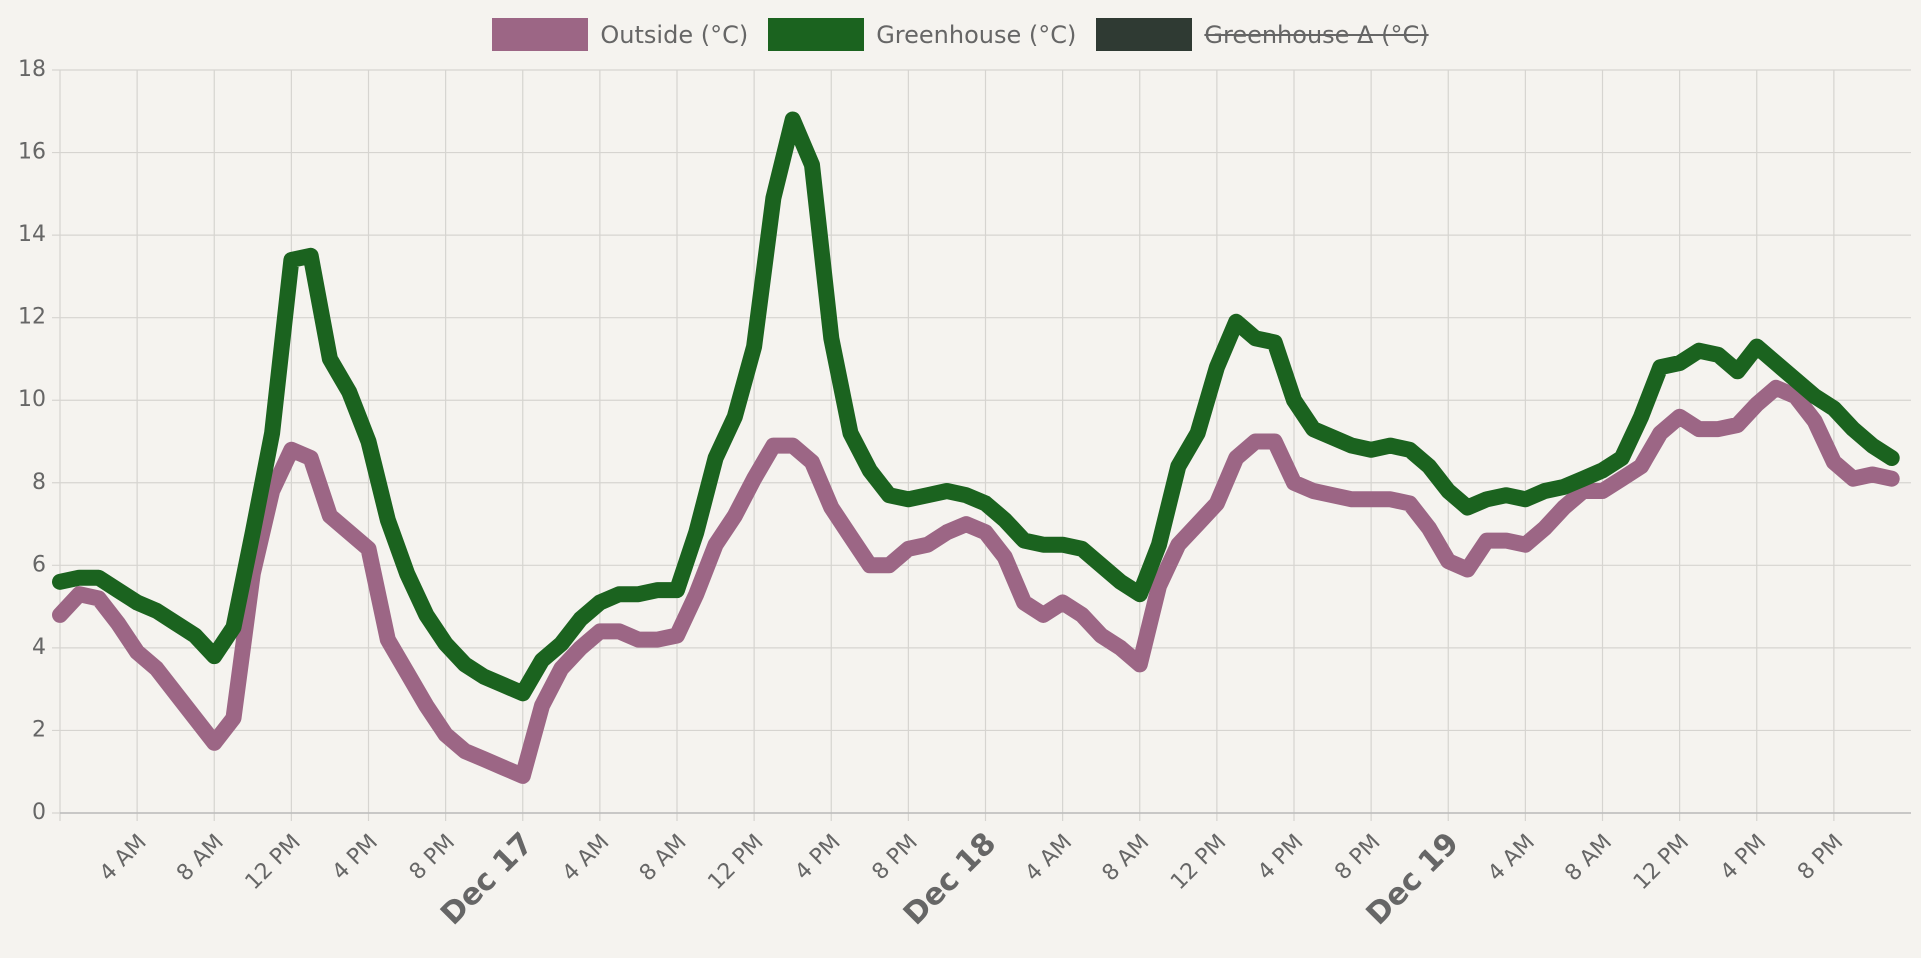  I want to click on y-tick-label: 6, so click(39, 564).